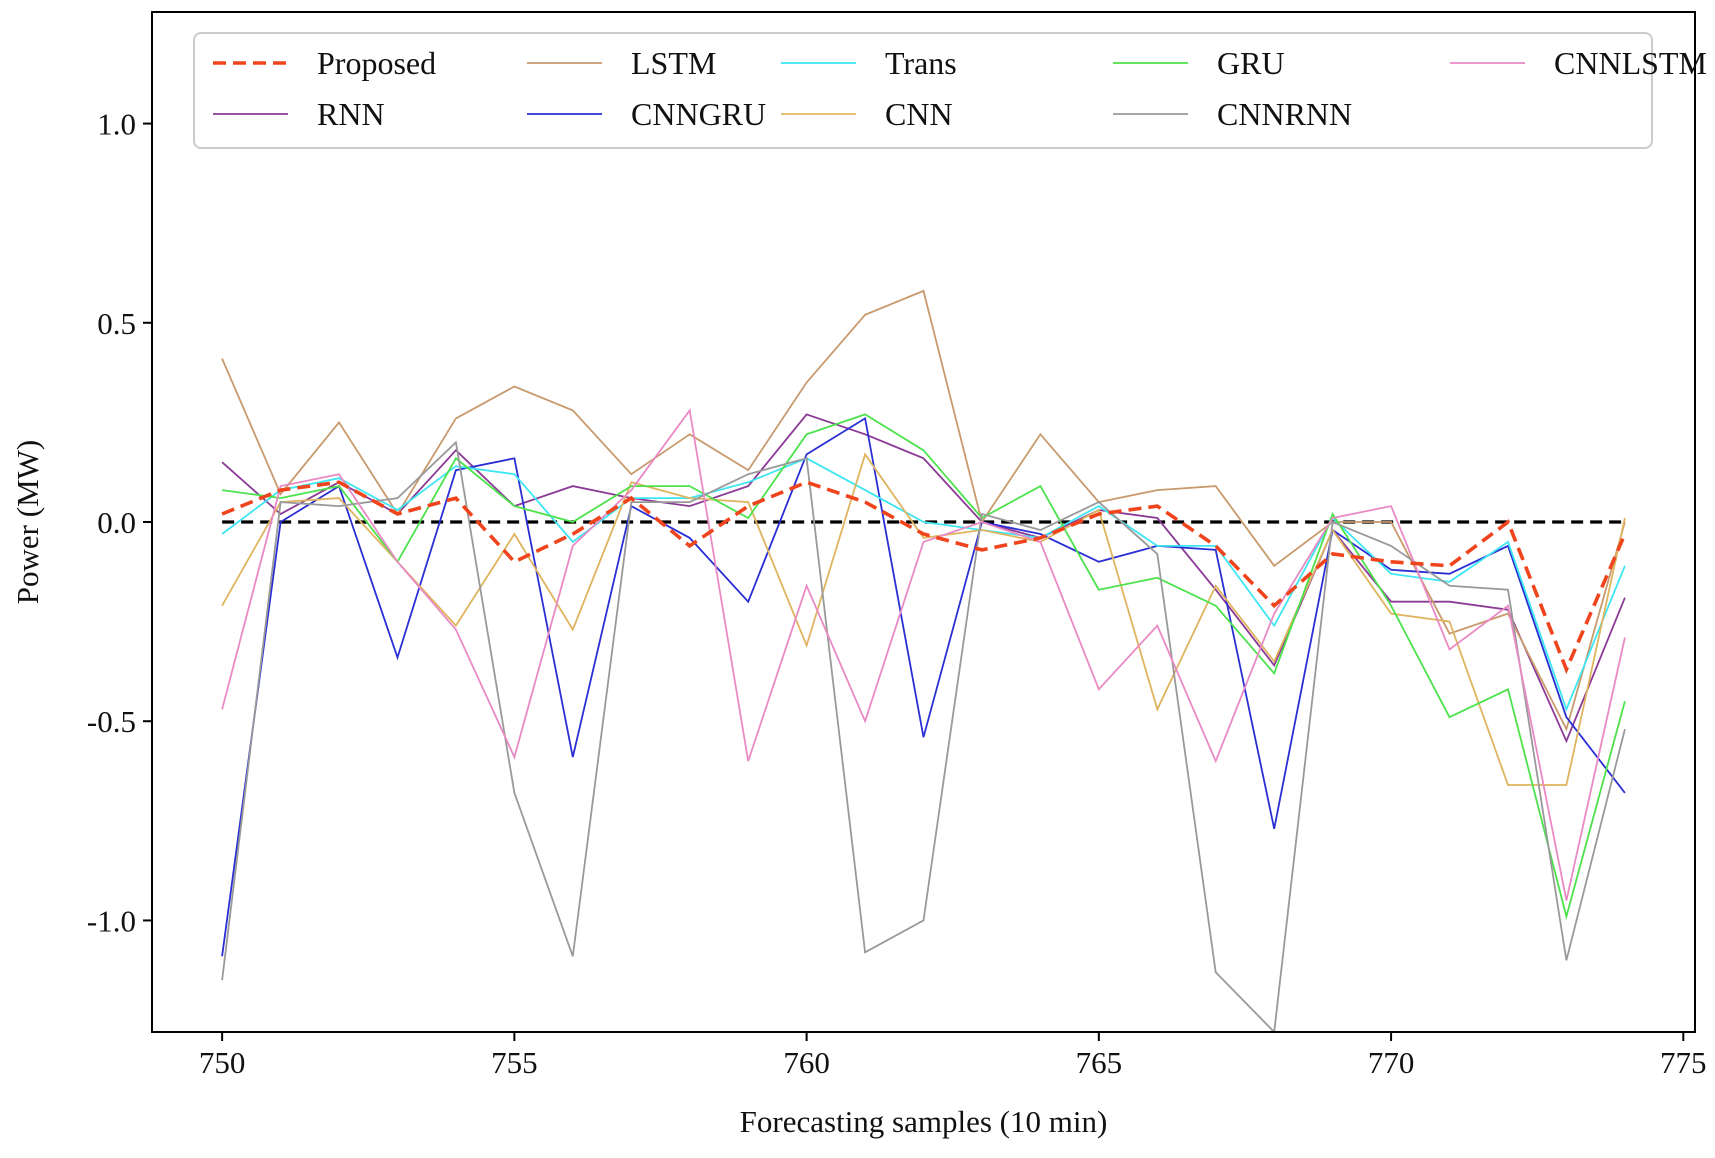 The height and width of the screenshot is (1158, 1715). Describe the element at coordinates (116, 323) in the screenshot. I see `y-tick-label: 0.5` at that location.